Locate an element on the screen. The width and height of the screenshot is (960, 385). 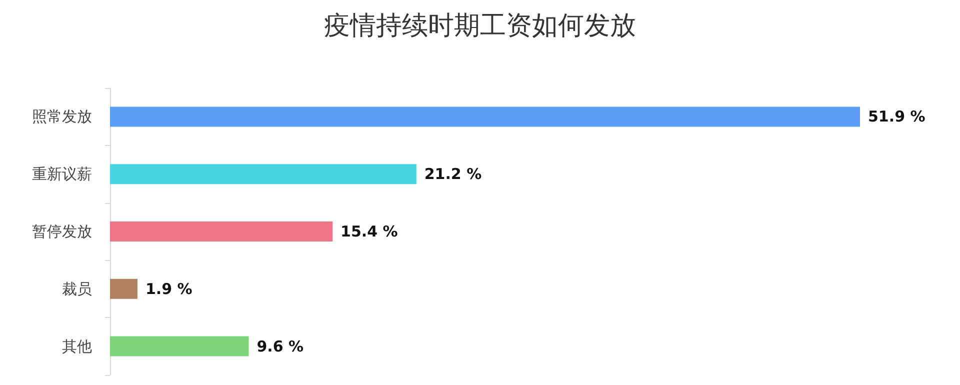
data-label: 1.9 % is located at coordinates (168, 289).